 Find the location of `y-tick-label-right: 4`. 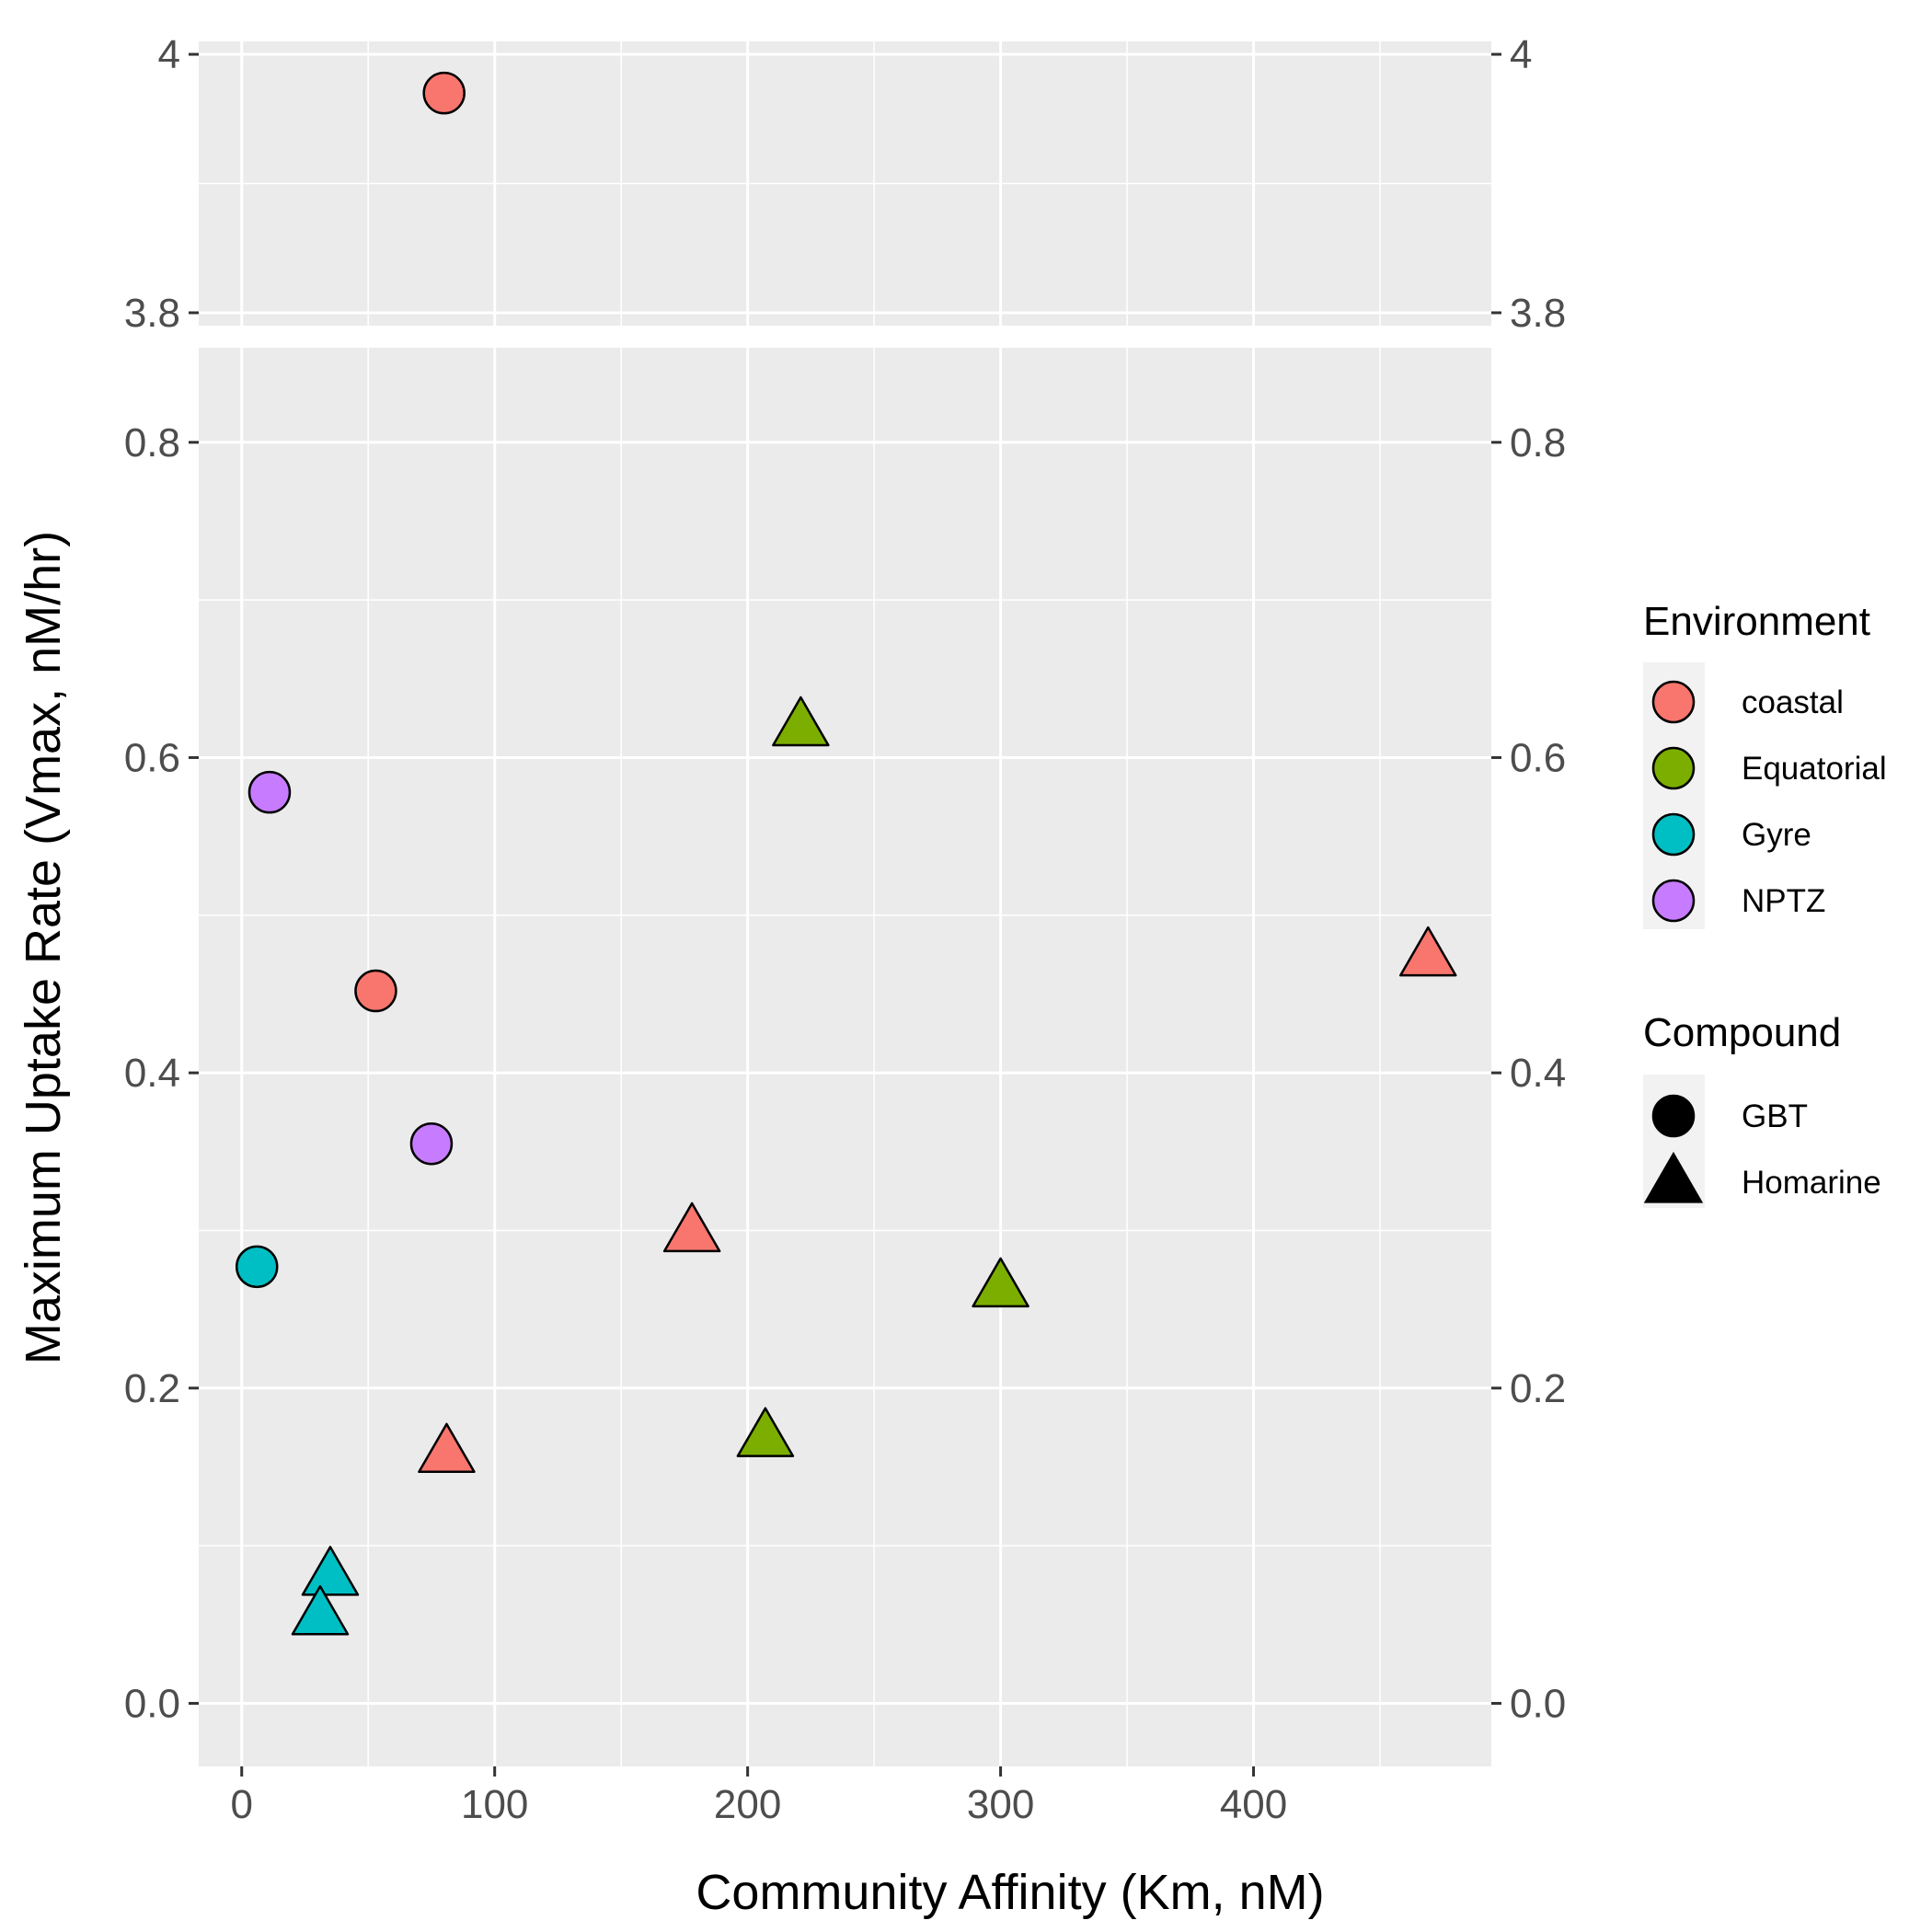

y-tick-label-right: 4 is located at coordinates (1521, 54).